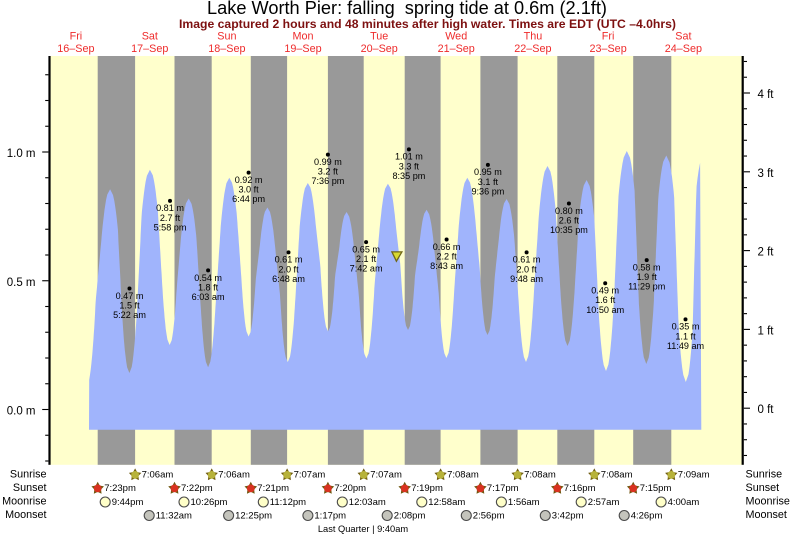  Describe the element at coordinates (532, 49) in the screenshot. I see `svg-text: 22–Sep` at that location.